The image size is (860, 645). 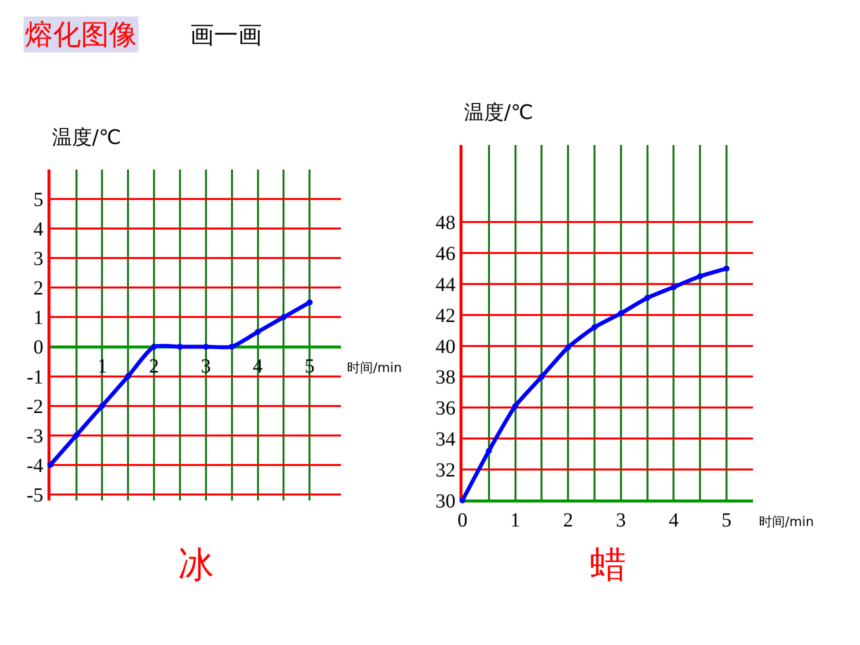 What do you see at coordinates (608, 565) in the screenshot?
I see `text: 蜡` at bounding box center [608, 565].